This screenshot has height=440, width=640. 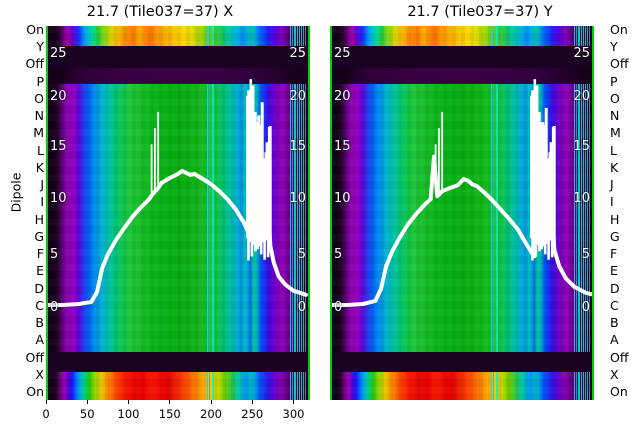 I want to click on dipole-label-l-7: L, so click(x=613, y=150).